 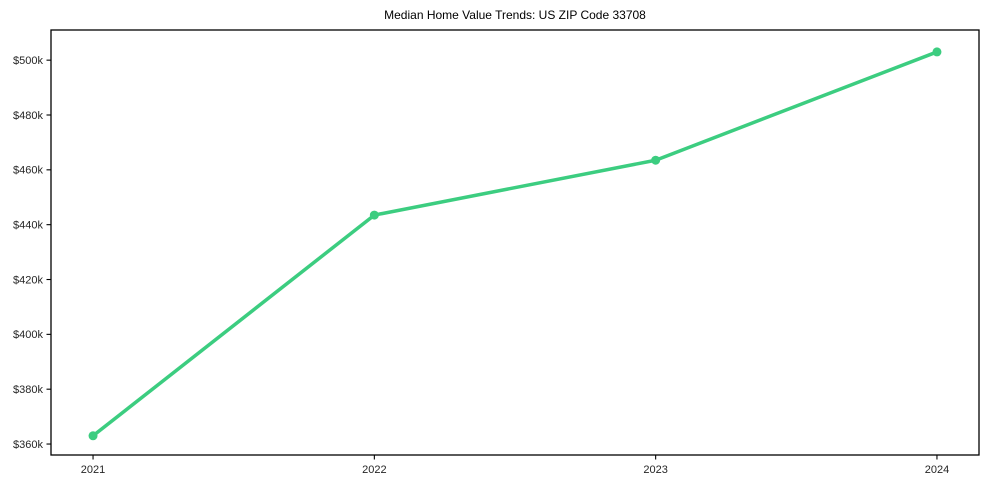 I want to click on y-tick-label: $360k, so click(x=28, y=445).